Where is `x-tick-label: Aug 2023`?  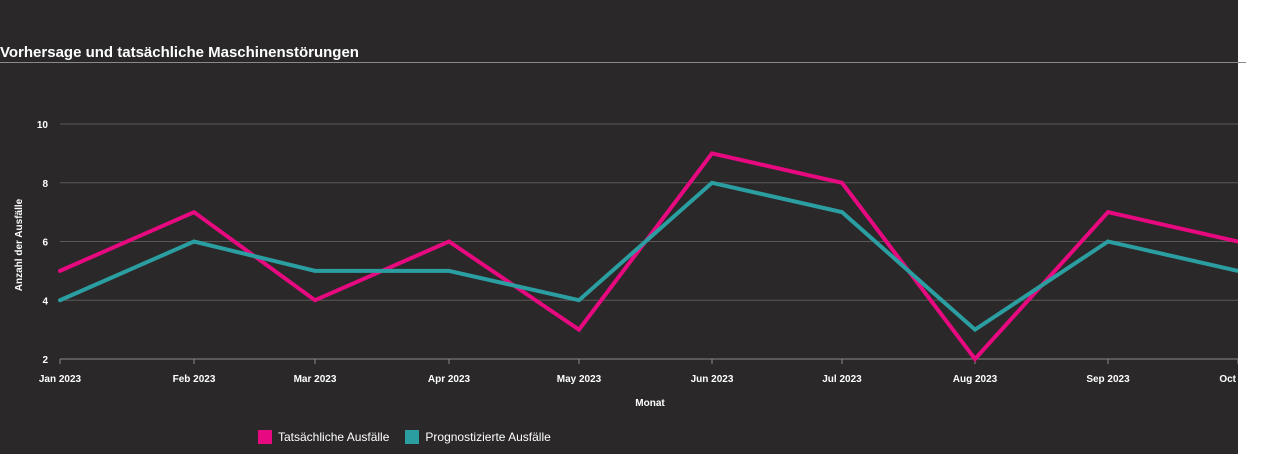
x-tick-label: Aug 2023 is located at coordinates (975, 379).